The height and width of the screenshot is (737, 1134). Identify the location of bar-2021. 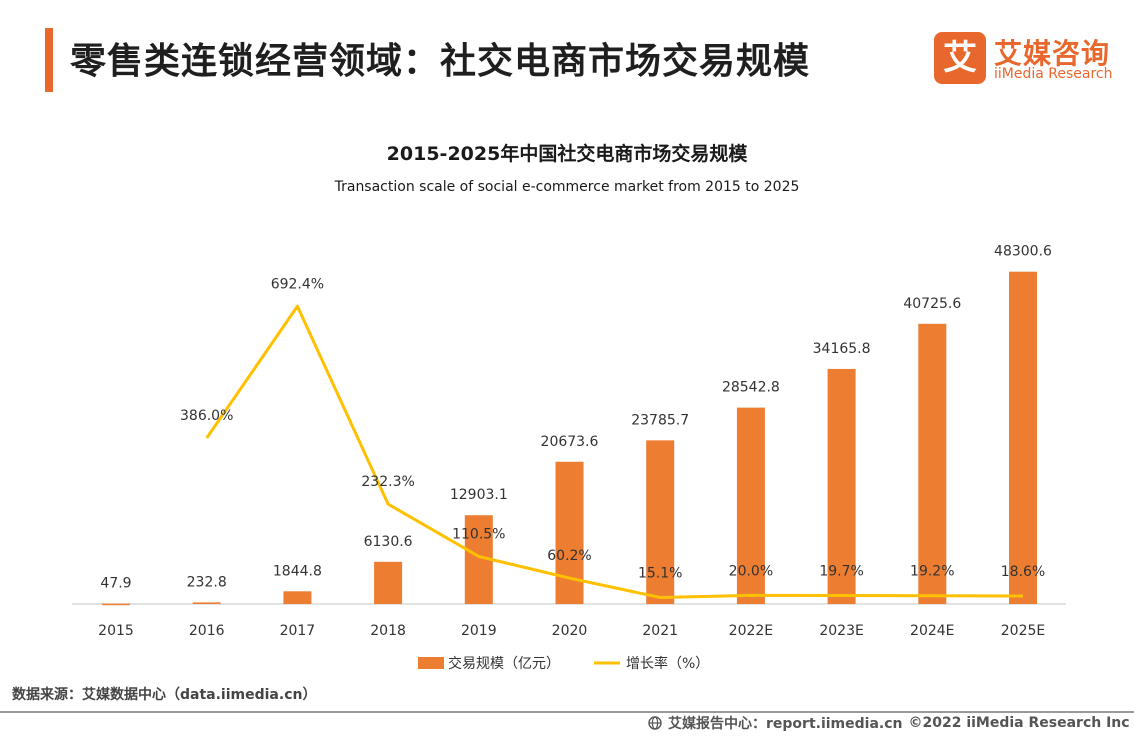
(660, 522).